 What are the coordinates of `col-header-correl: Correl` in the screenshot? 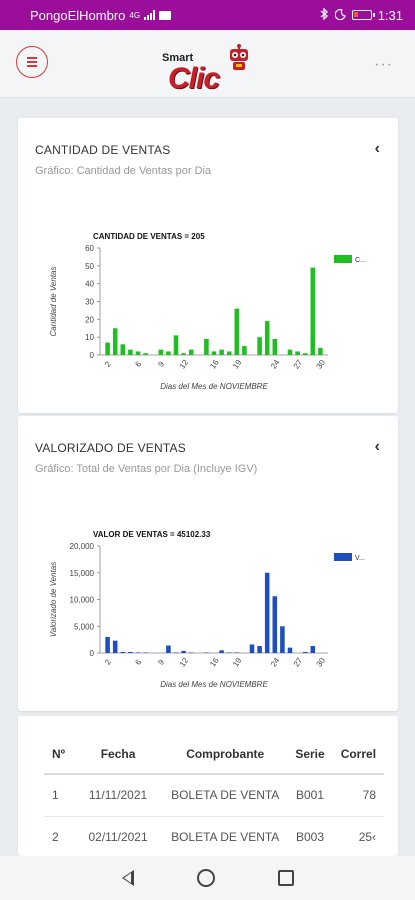 It's located at (358, 754).